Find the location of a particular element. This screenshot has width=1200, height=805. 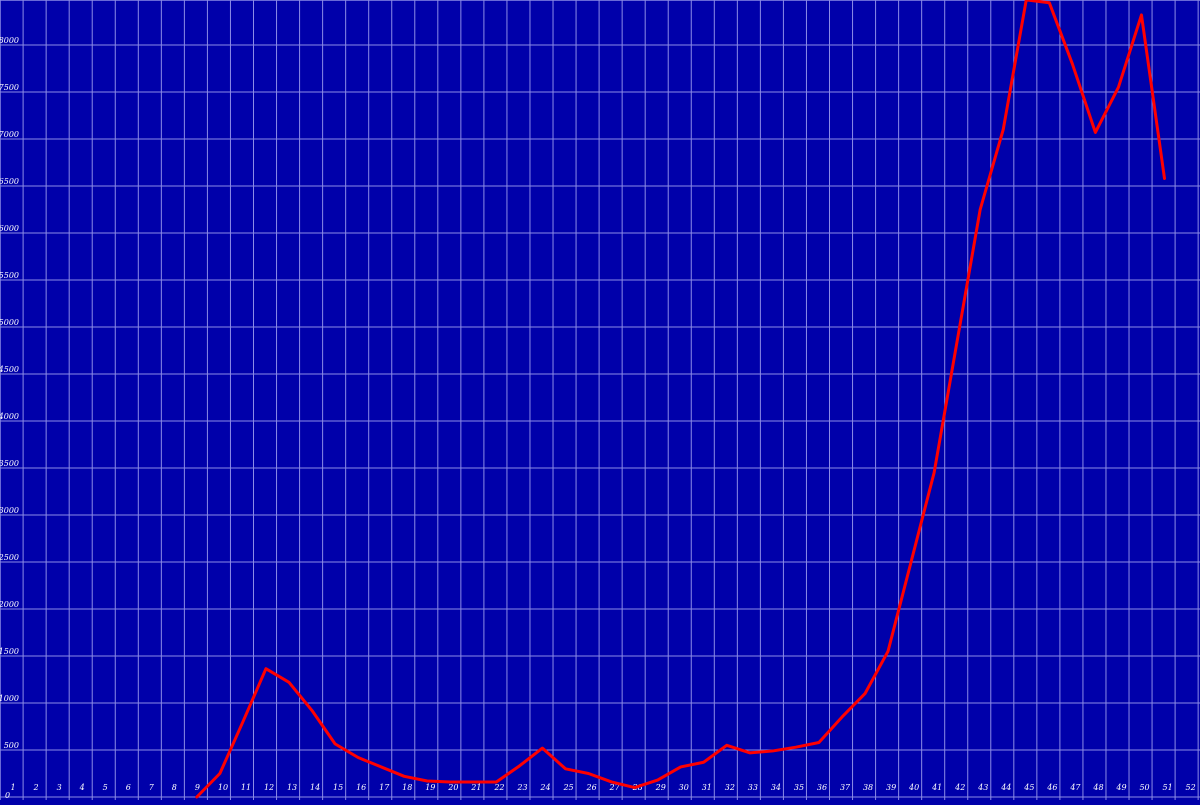

y-tick-label: 5000 is located at coordinates (9, 322).